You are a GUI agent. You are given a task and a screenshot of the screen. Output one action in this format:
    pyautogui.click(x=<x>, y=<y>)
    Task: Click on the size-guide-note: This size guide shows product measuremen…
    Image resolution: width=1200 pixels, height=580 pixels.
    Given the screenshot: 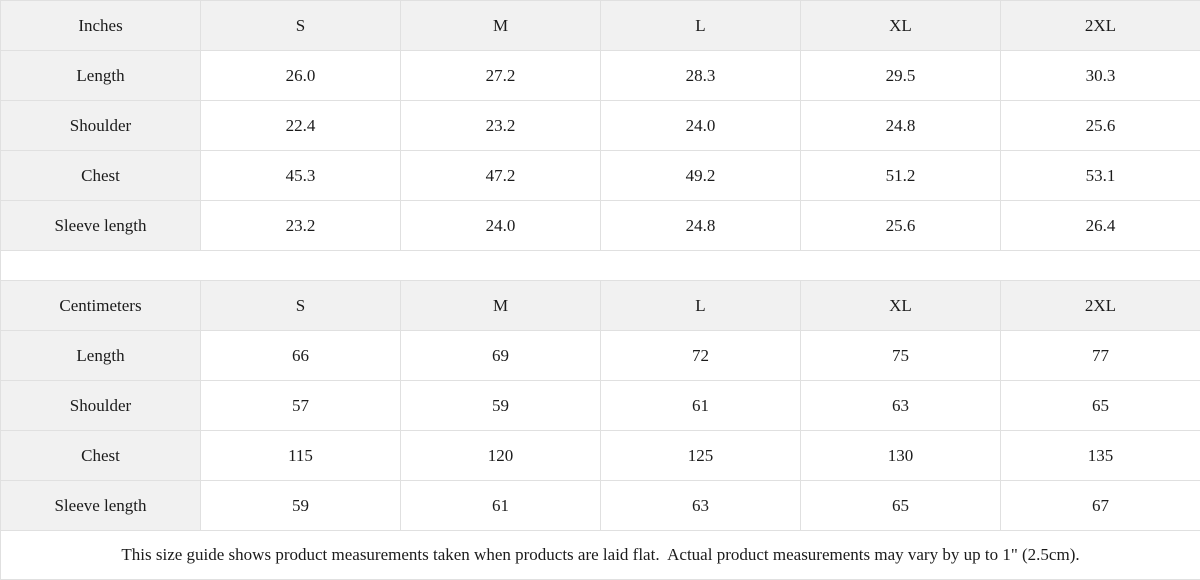 What is the action you would take?
    pyautogui.click(x=600, y=555)
    